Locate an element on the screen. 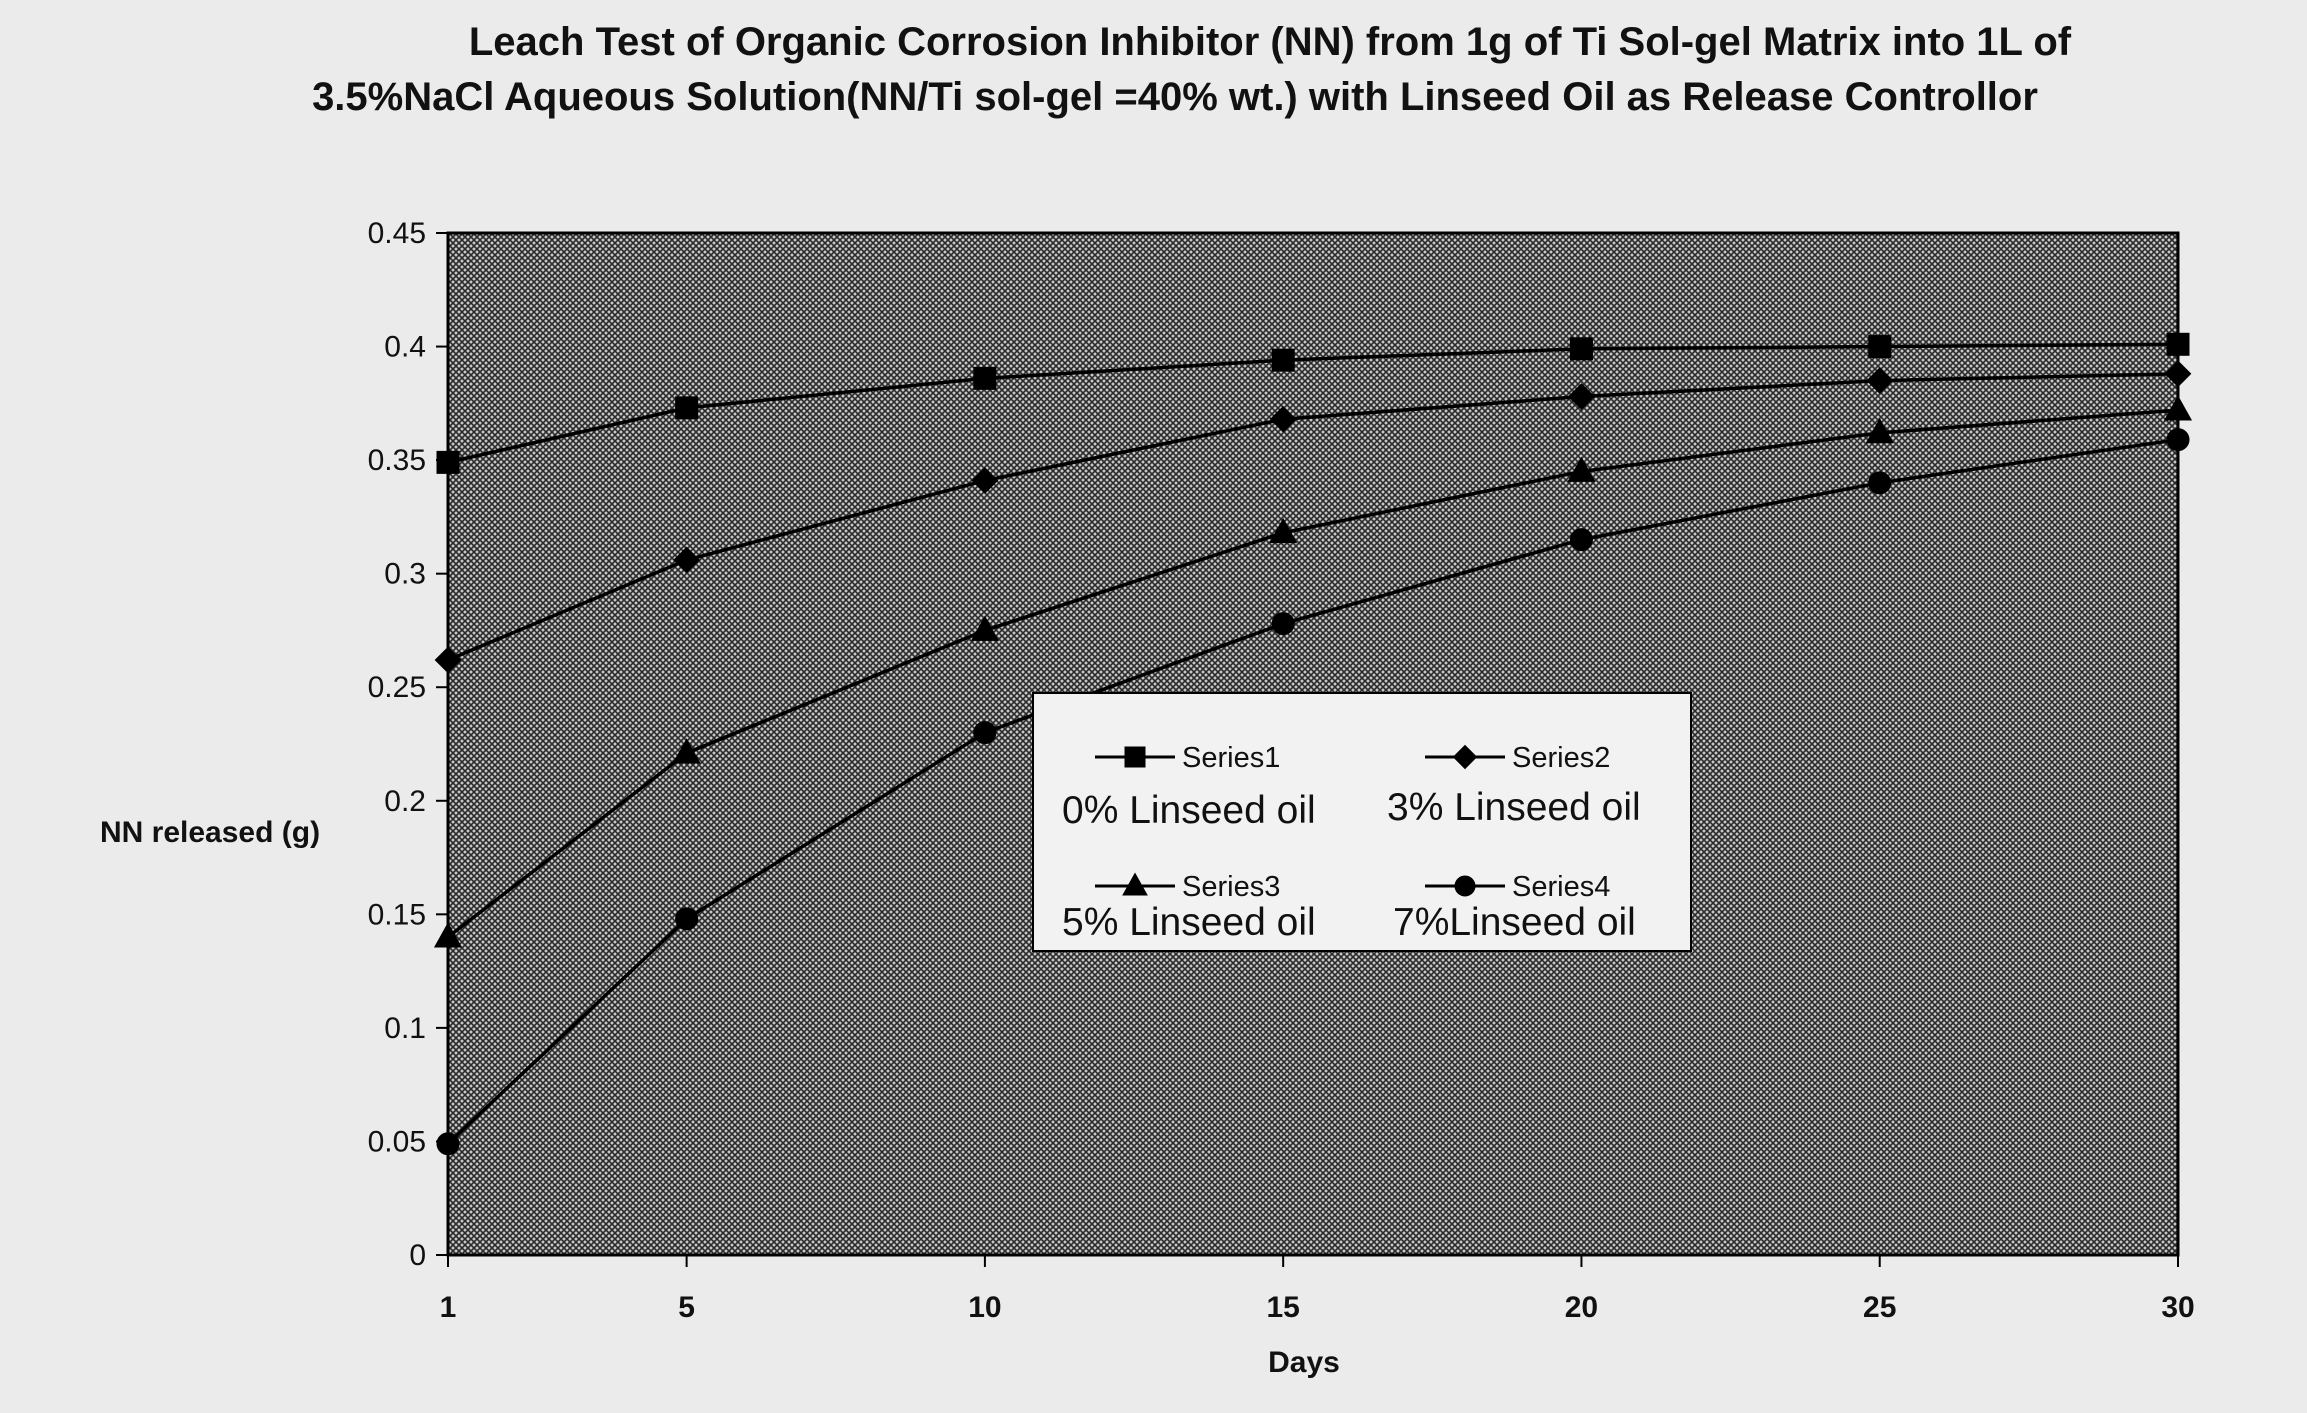  legend-series-name: Series2 is located at coordinates (1561, 758).